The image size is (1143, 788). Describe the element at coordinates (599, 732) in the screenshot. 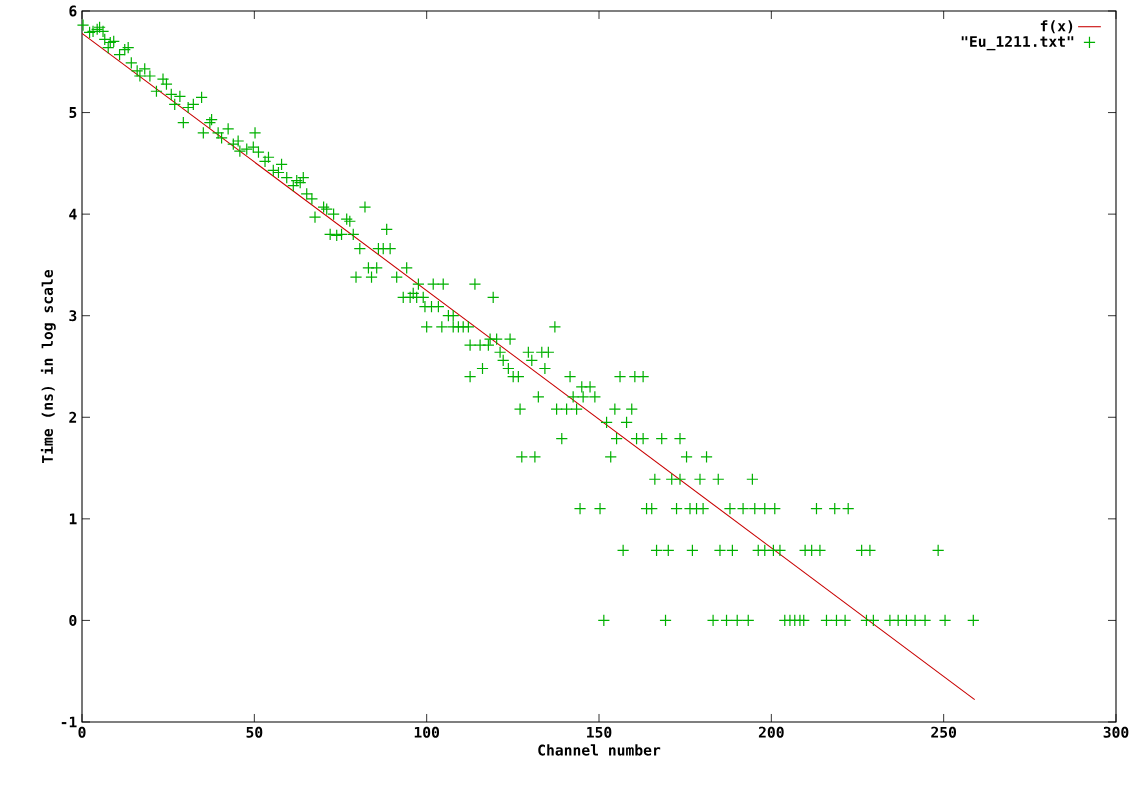

I see `x-tick-label: 150` at that location.